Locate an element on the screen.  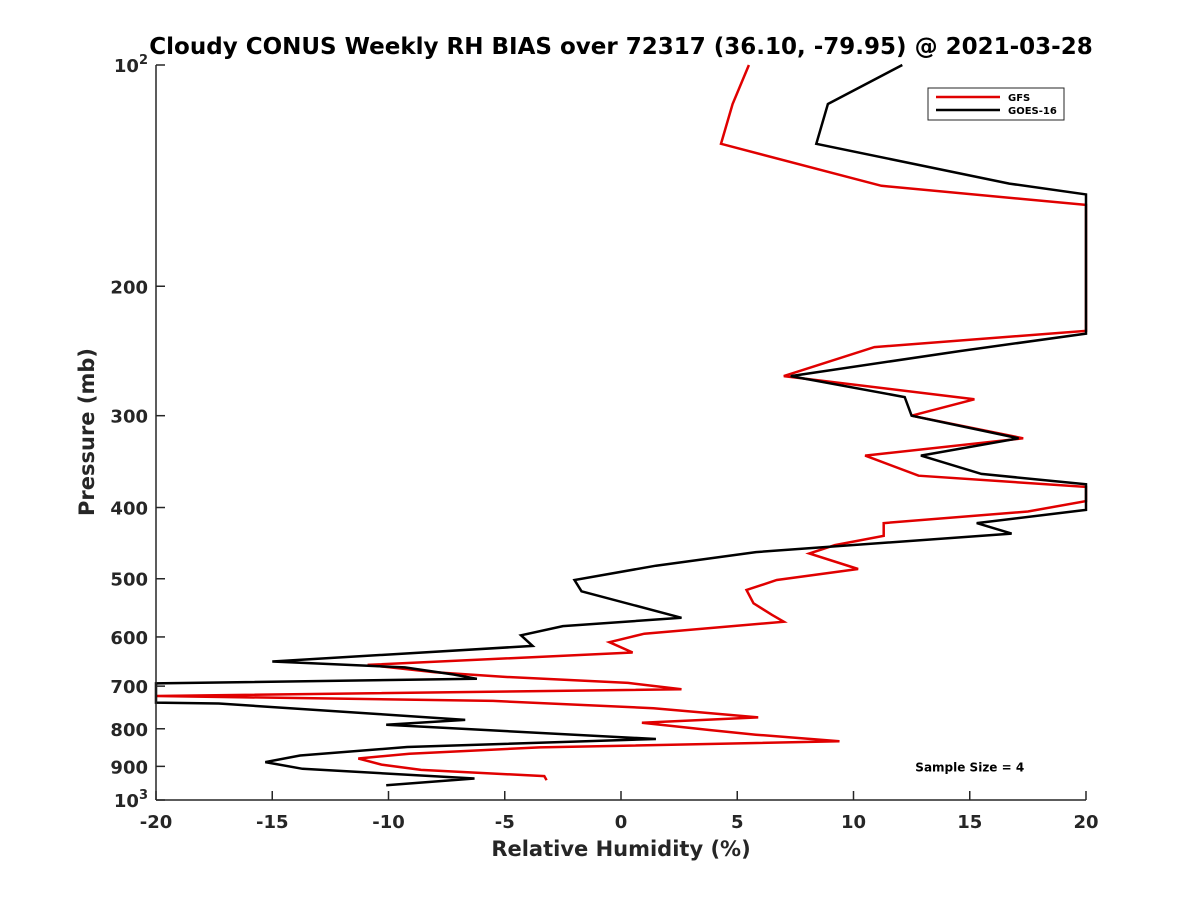
y-tick-label: 800 is located at coordinates (129, 730).